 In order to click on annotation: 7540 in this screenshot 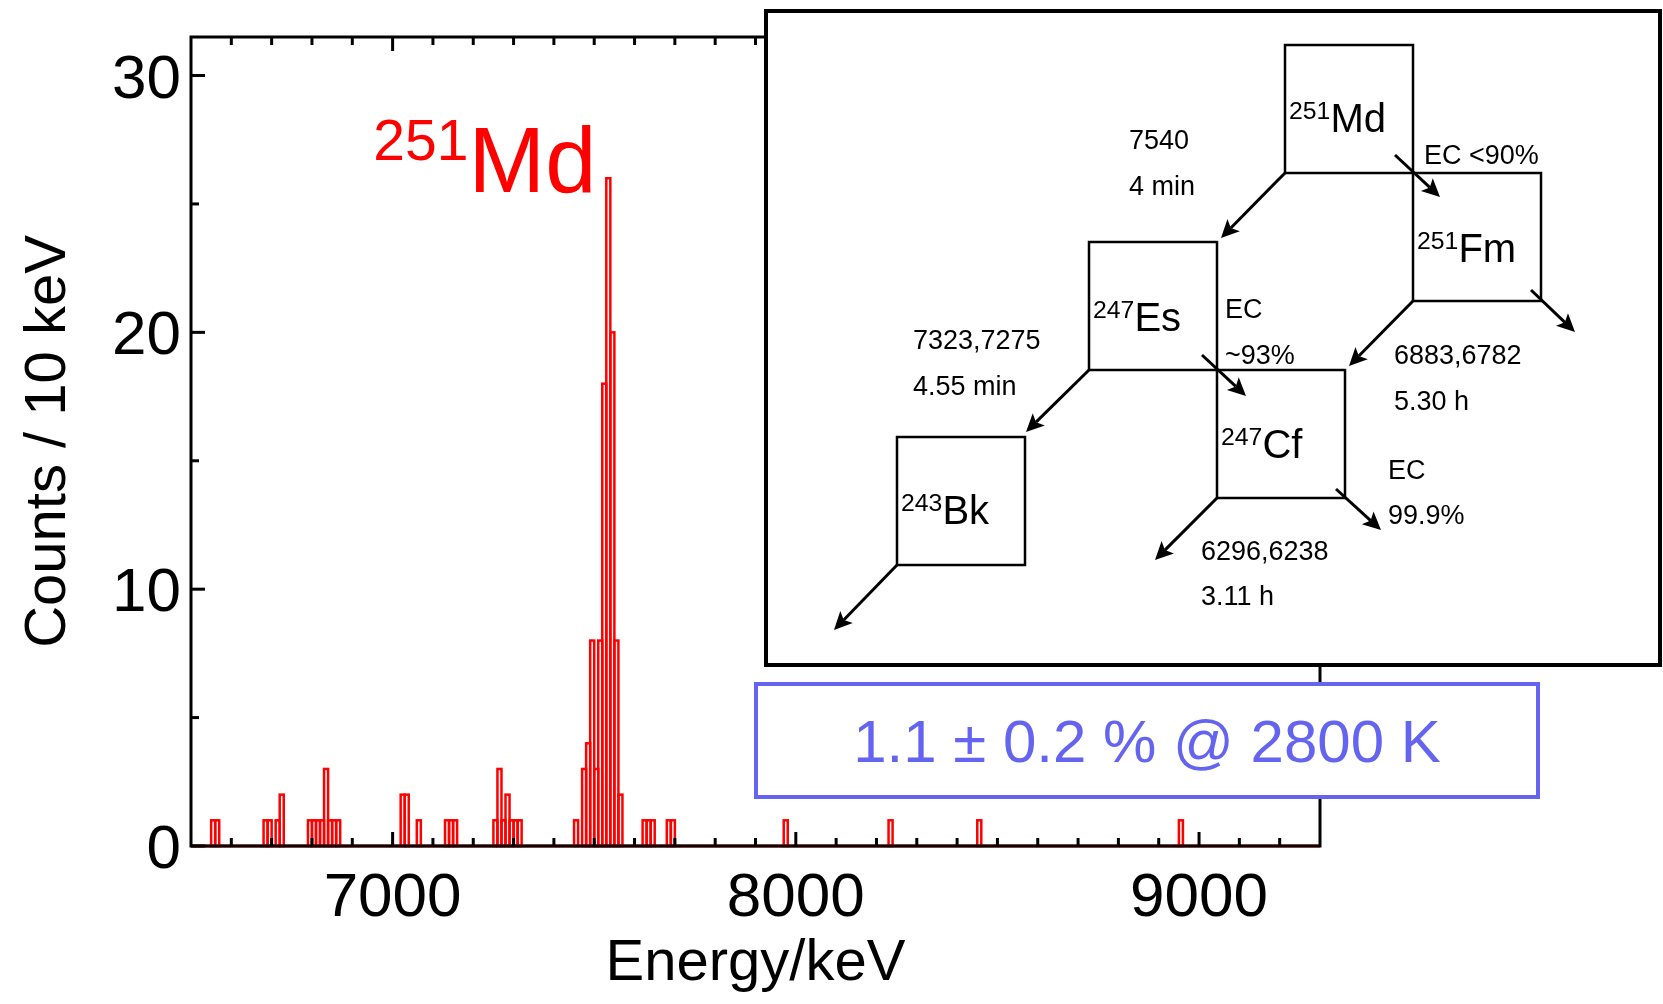, I will do `click(1159, 140)`.